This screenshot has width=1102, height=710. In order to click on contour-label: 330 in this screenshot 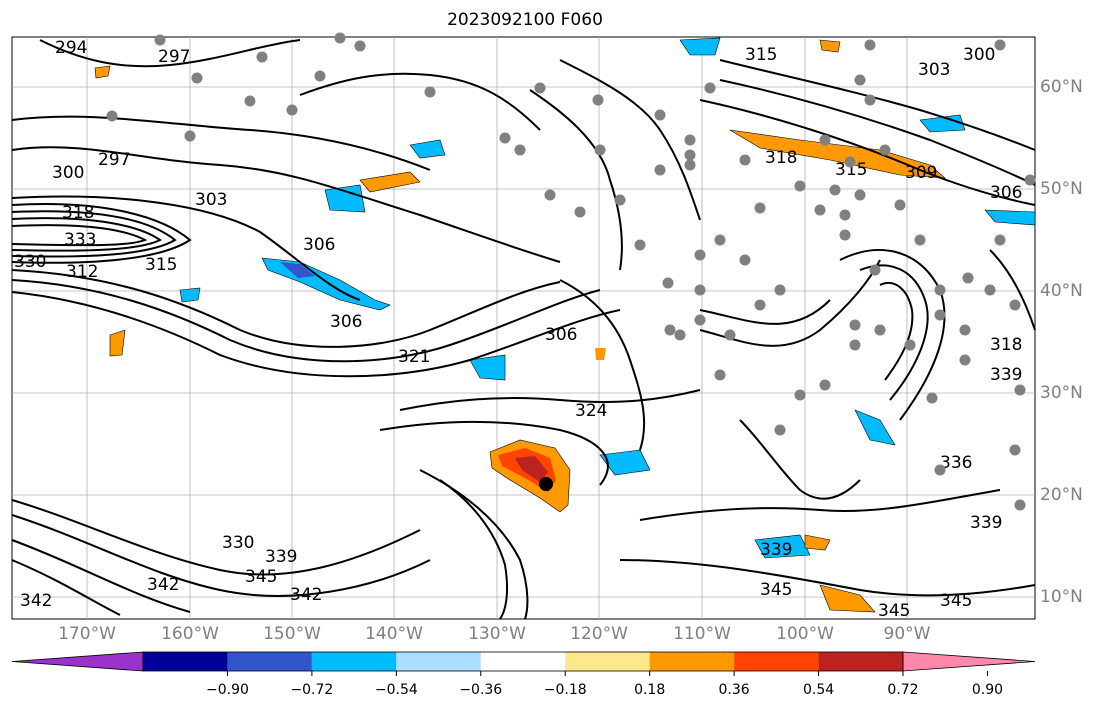, I will do `click(238, 543)`.